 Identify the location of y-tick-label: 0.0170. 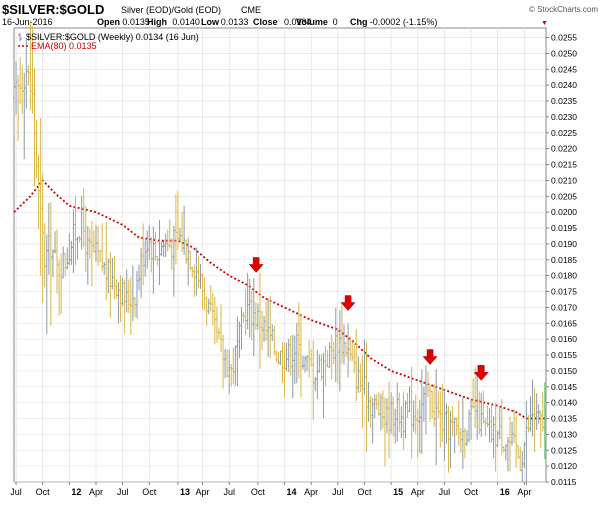
(564, 307).